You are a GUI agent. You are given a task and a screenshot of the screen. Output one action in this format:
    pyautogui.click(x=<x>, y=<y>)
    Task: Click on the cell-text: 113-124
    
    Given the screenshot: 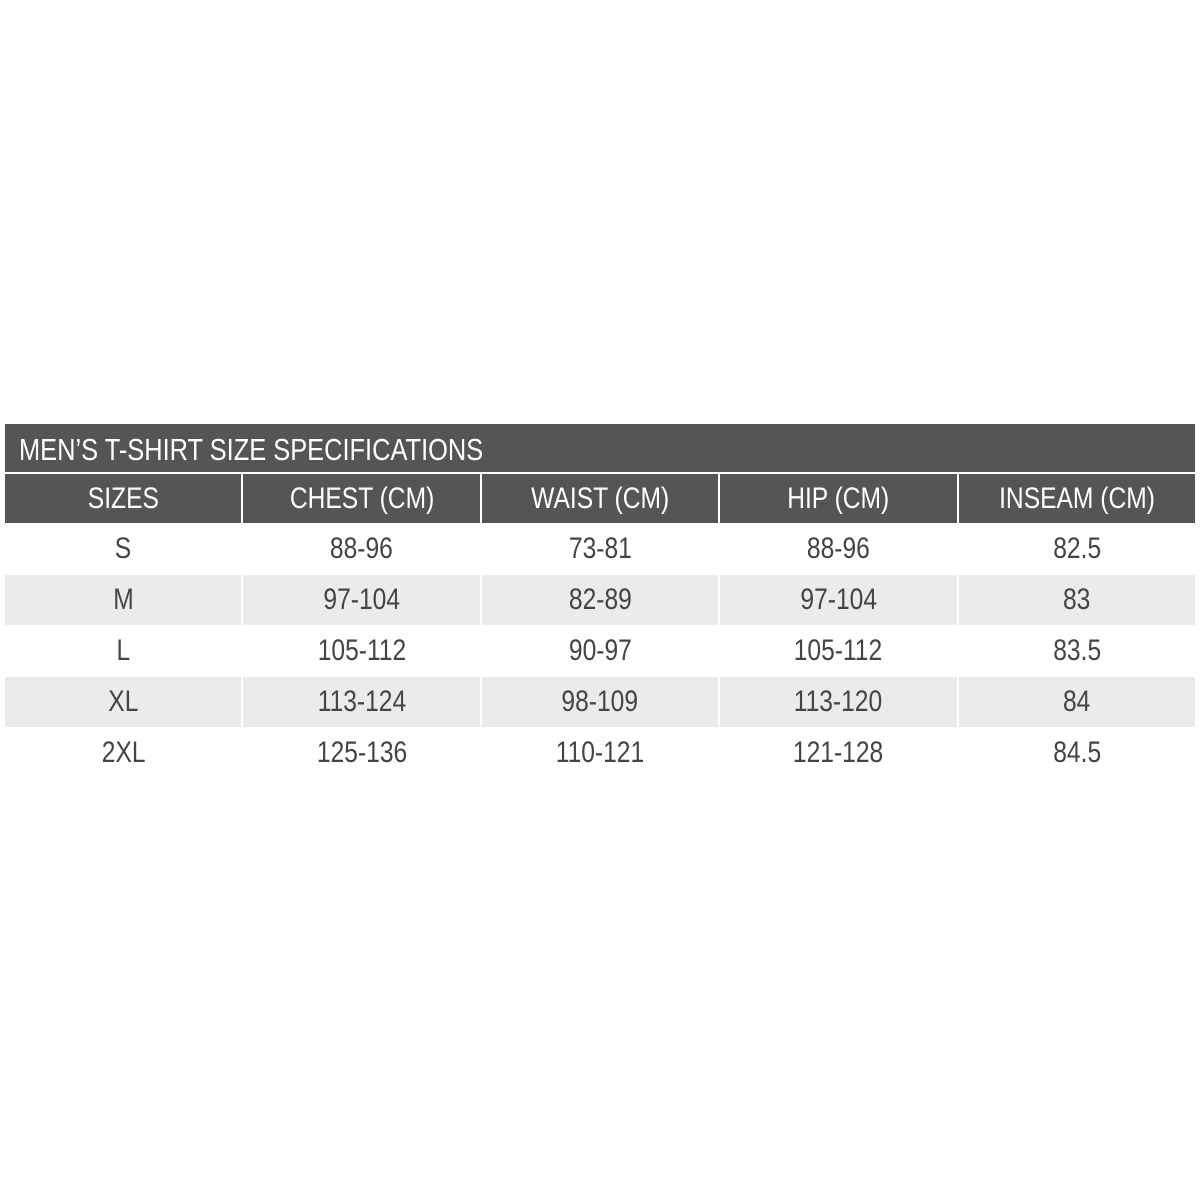 What is the action you would take?
    pyautogui.click(x=361, y=701)
    